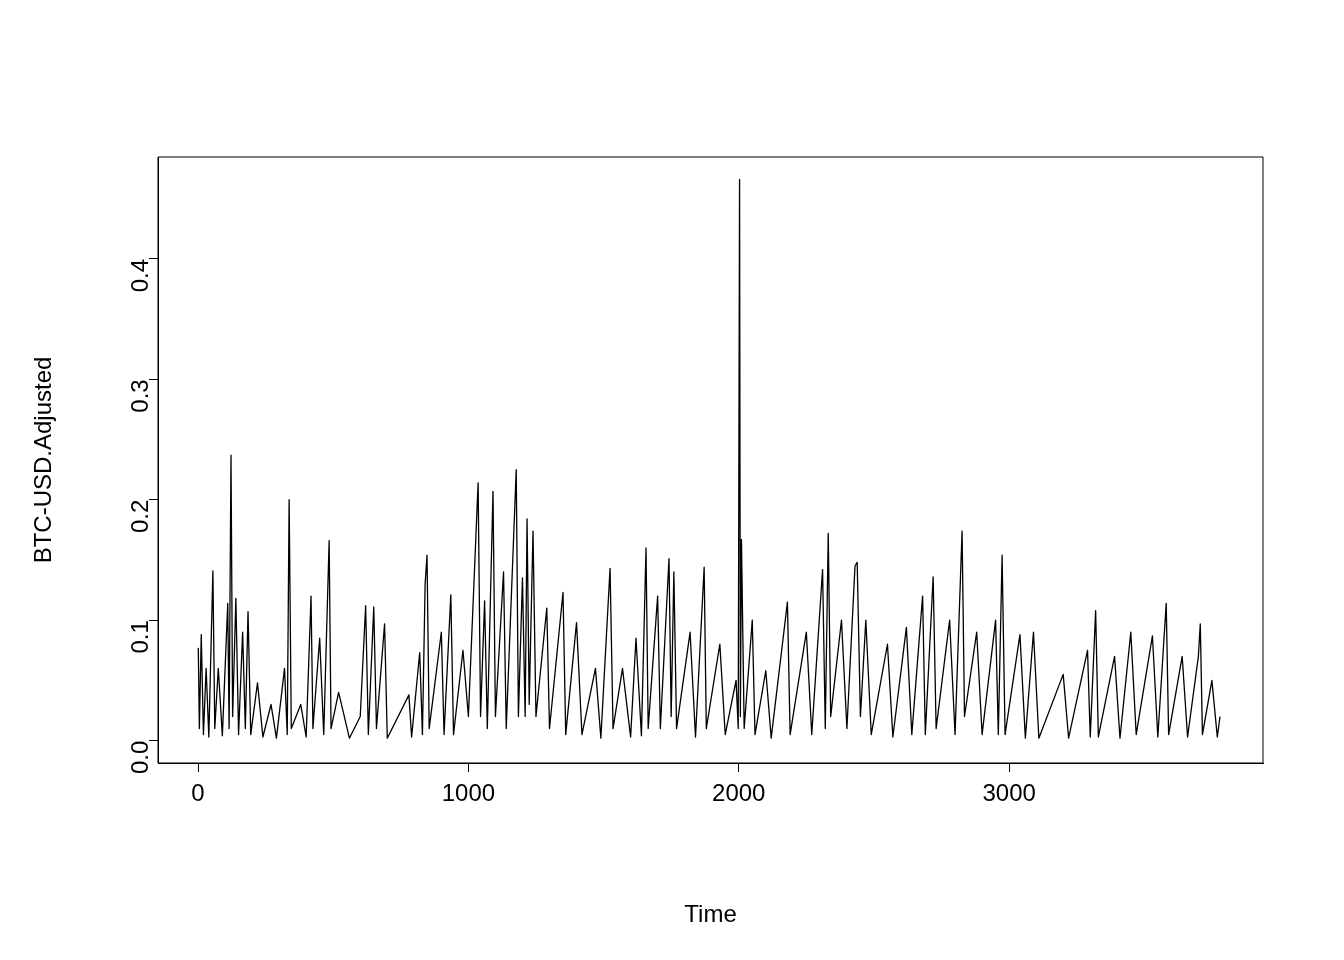 The image size is (1344, 960). What do you see at coordinates (139, 396) in the screenshot?
I see `y-tick-label: 0.3` at bounding box center [139, 396].